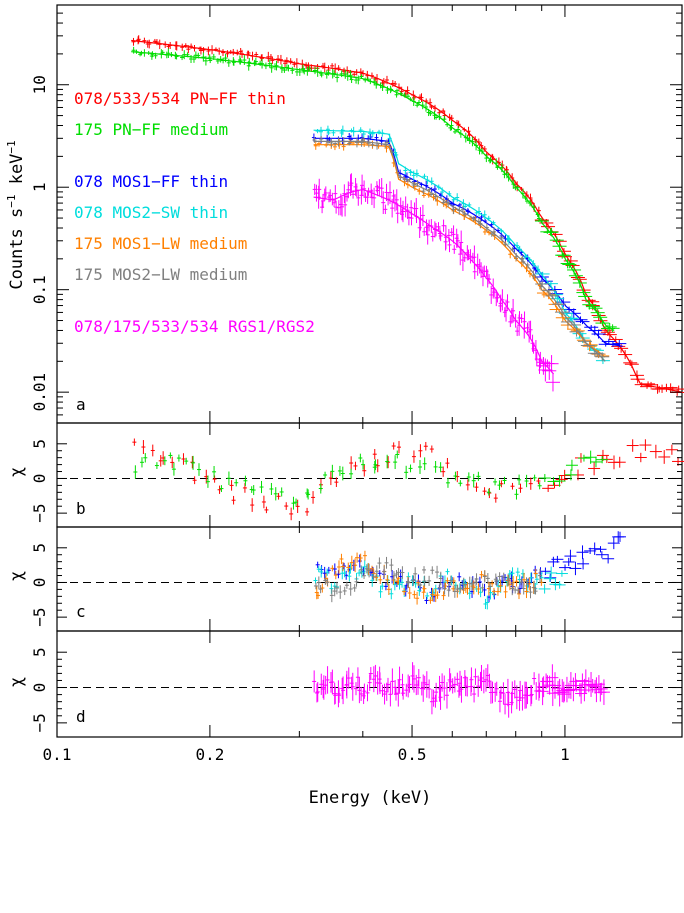 This screenshot has height=913, width=684. What do you see at coordinates (209, 754) in the screenshot?
I see `x-tick-label: 0.2` at bounding box center [209, 754].